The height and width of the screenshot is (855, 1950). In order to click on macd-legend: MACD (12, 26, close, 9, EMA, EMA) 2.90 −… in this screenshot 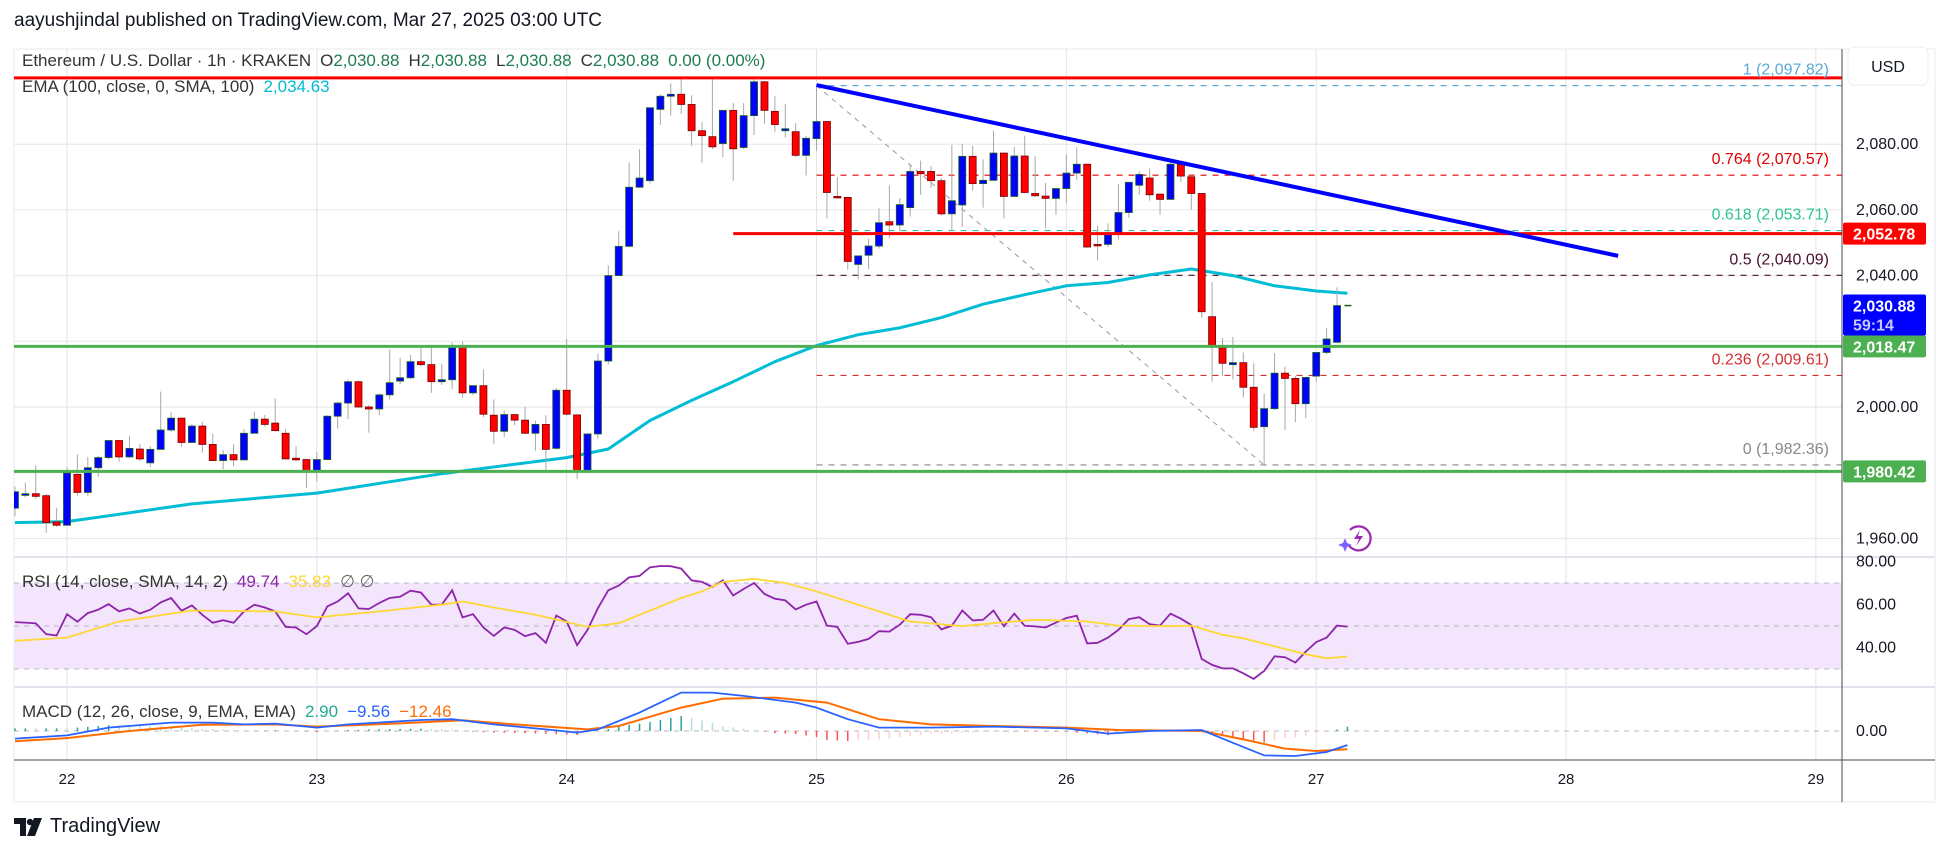, I will do `click(241, 712)`.